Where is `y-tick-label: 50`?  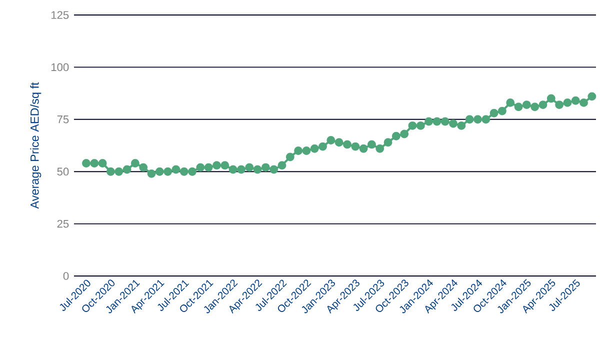
y-tick-label: 50 is located at coordinates (63, 172).